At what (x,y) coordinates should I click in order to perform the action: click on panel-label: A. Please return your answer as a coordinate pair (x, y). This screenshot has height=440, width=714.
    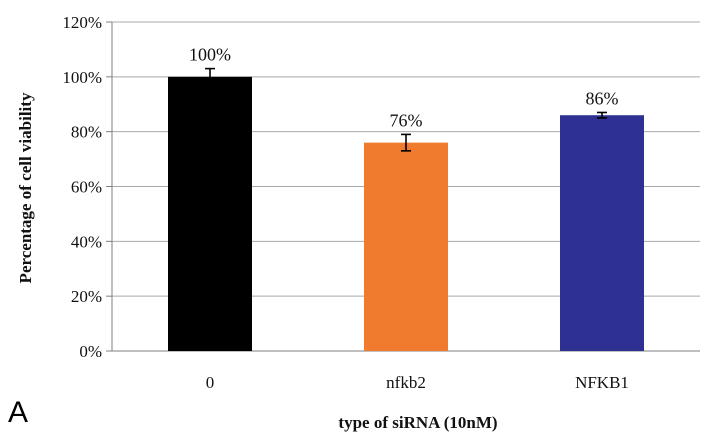
    Looking at the image, I should click on (18, 412).